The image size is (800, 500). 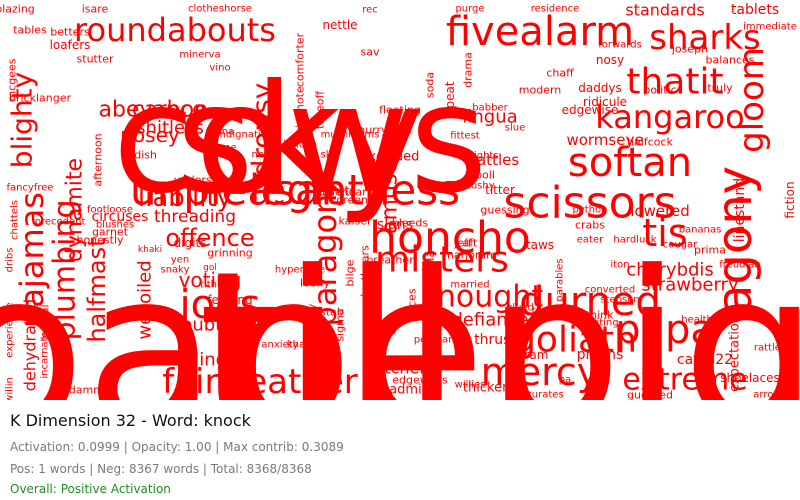 I want to click on cloud-word: bricklanger, so click(x=40, y=98).